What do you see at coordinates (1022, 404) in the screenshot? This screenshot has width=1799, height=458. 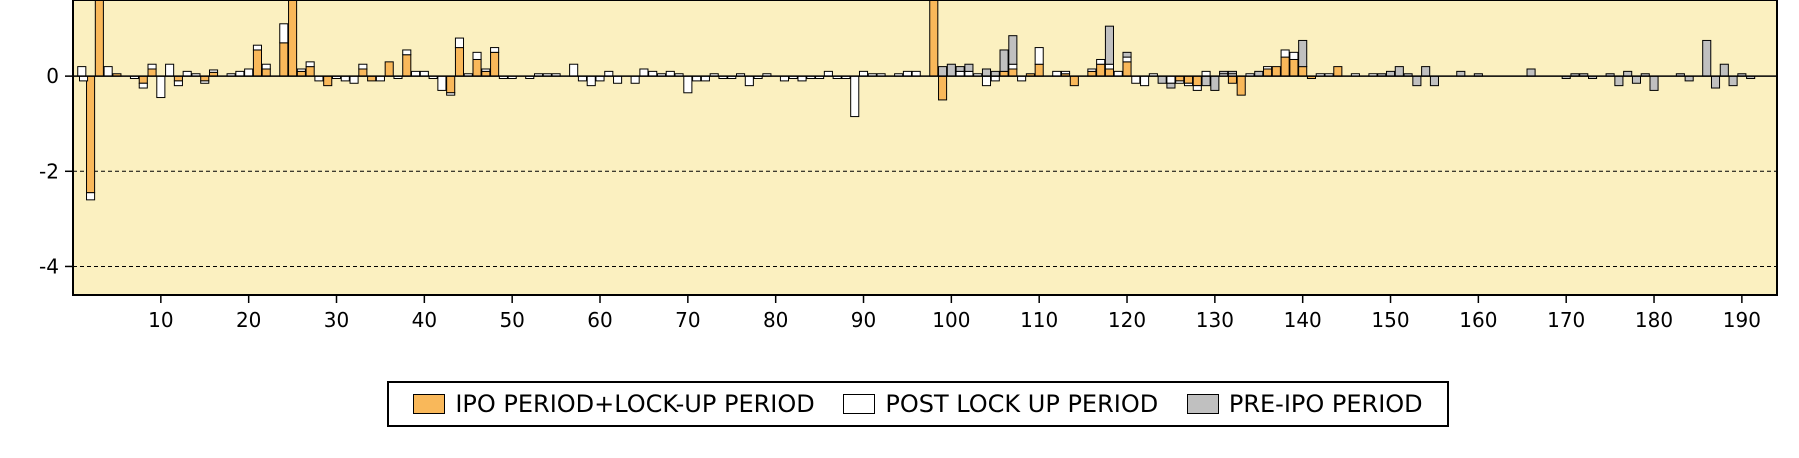 I see `legend-label-post-lockup: POST LOCK UP PERIOD` at bounding box center [1022, 404].